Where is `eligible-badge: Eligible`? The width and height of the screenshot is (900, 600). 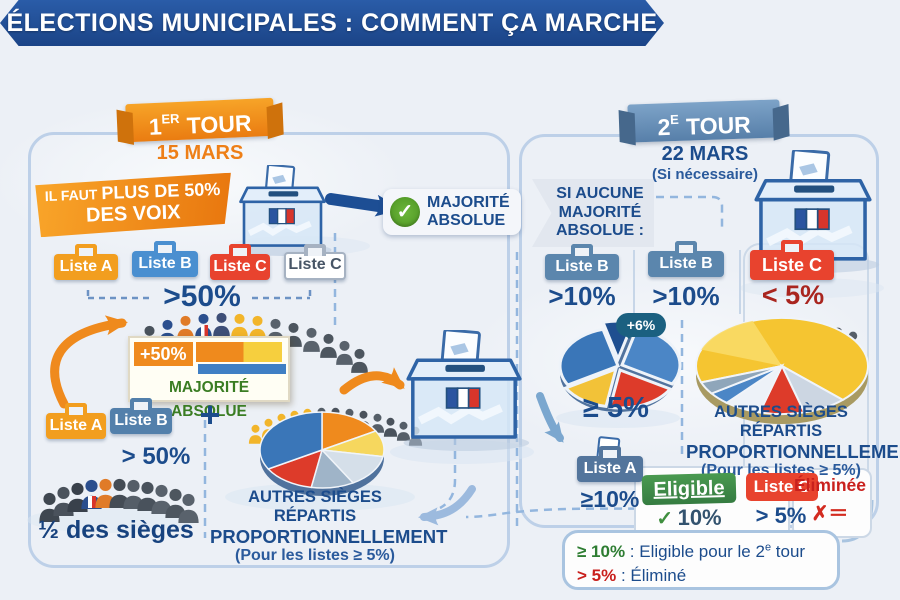
eligible-badge: Eligible is located at coordinates (689, 489).